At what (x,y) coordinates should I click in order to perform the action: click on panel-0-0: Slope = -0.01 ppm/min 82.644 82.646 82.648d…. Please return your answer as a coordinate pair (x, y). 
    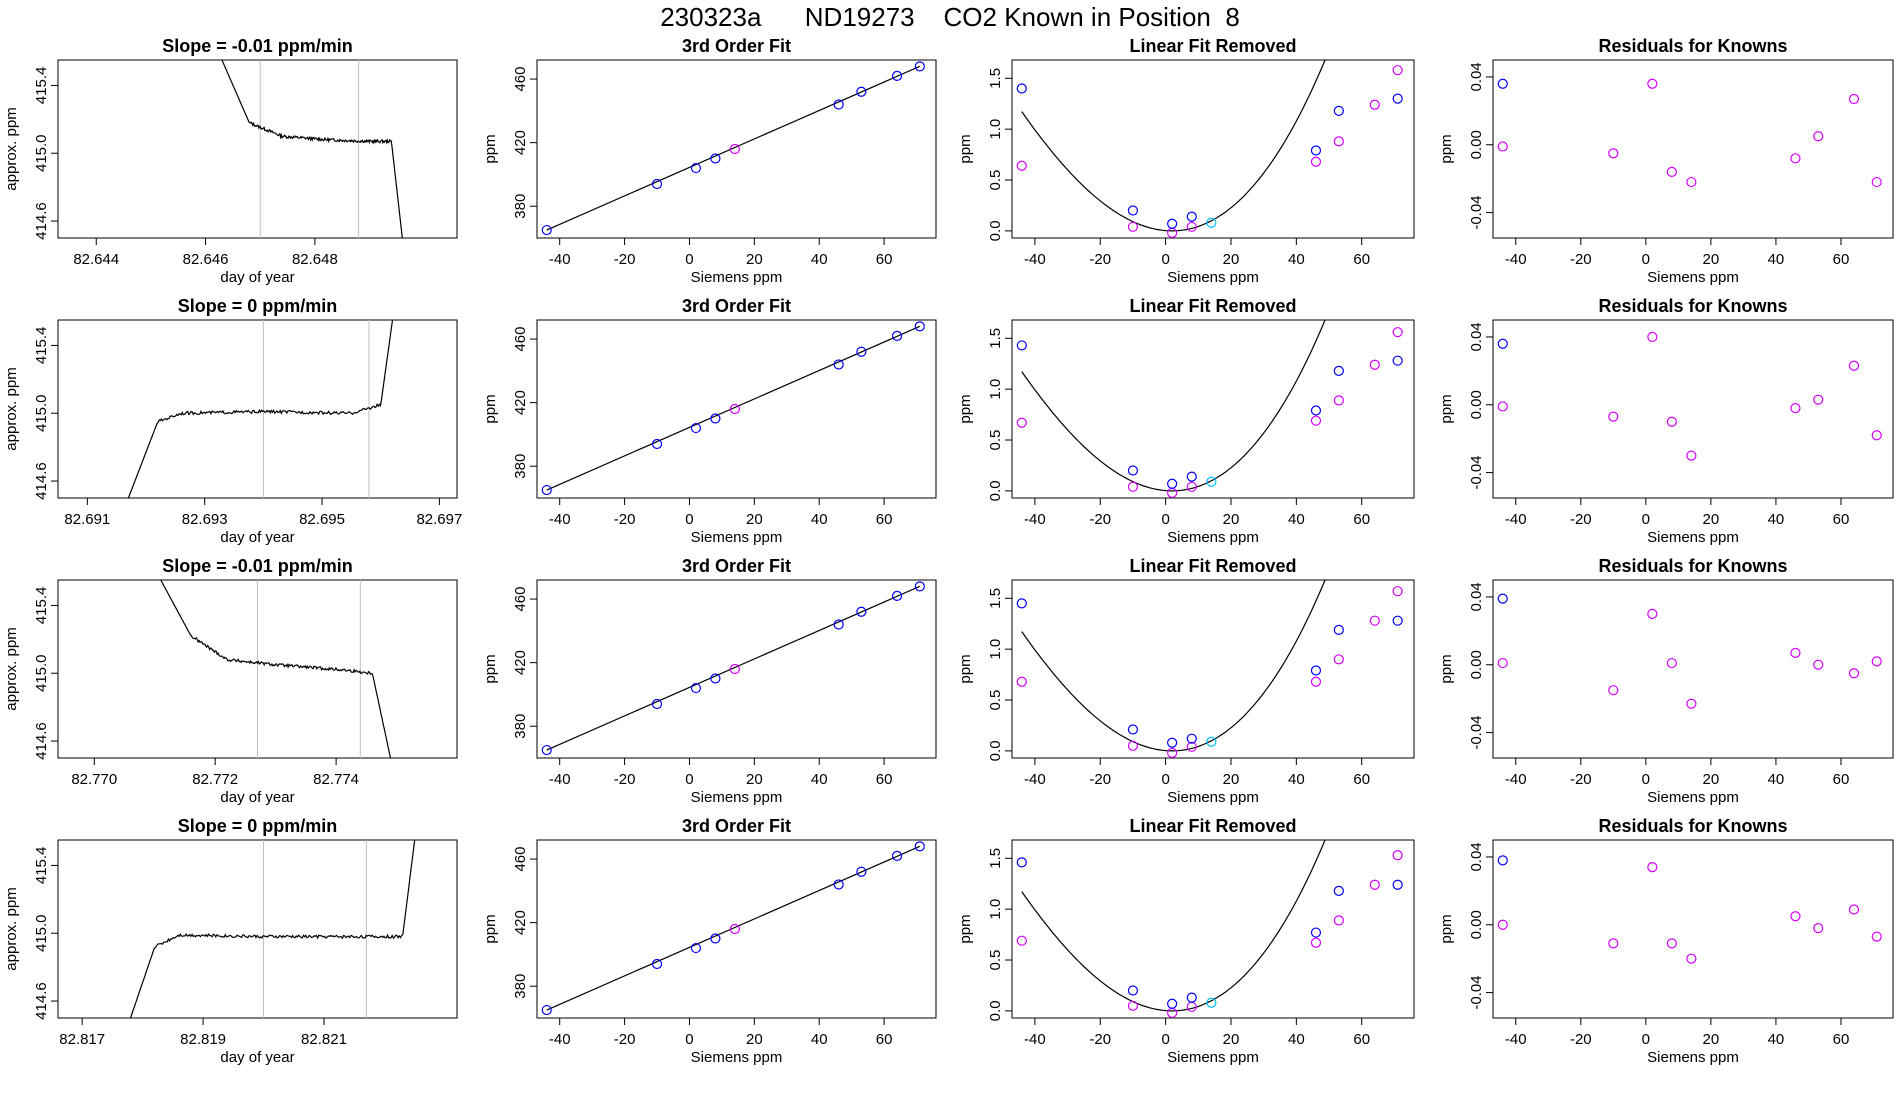
    Looking at the image, I should click on (230, 161).